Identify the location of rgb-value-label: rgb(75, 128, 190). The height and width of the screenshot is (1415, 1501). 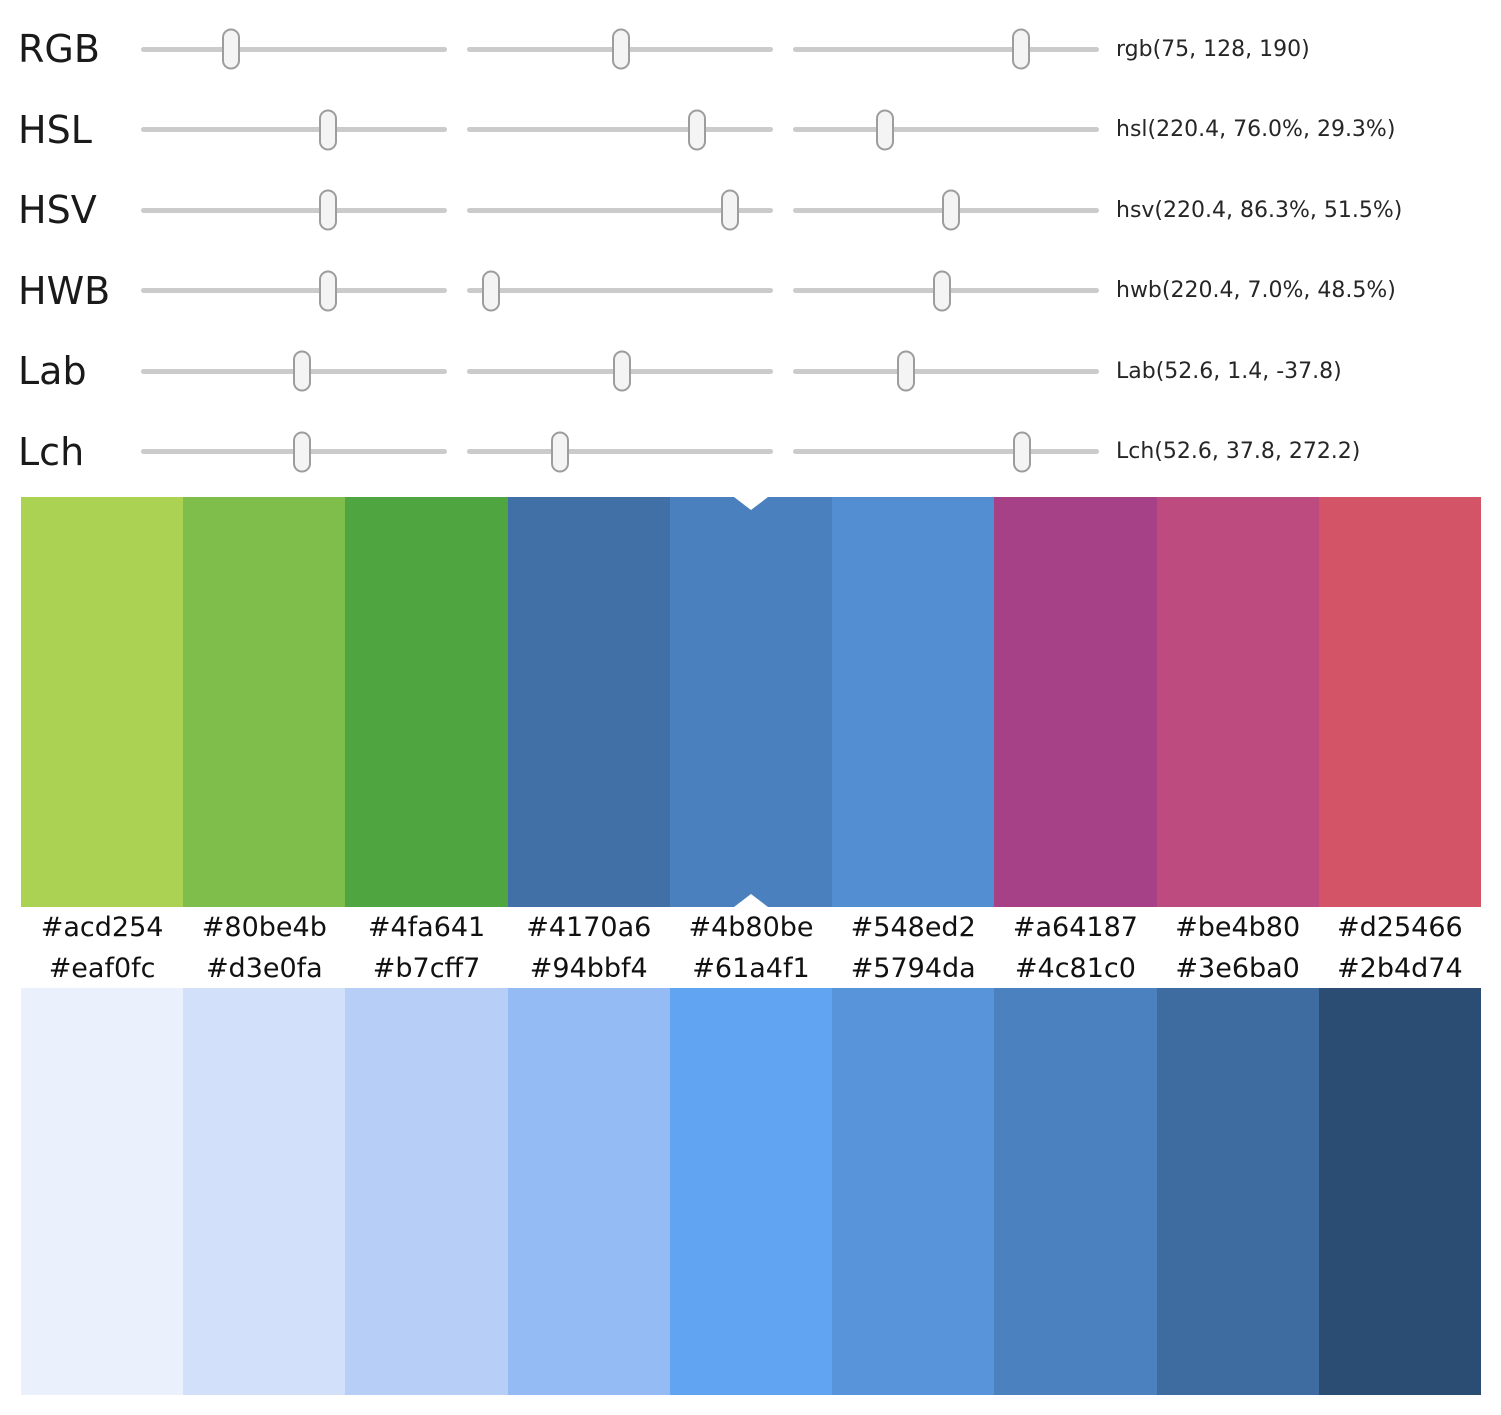
(1213, 49).